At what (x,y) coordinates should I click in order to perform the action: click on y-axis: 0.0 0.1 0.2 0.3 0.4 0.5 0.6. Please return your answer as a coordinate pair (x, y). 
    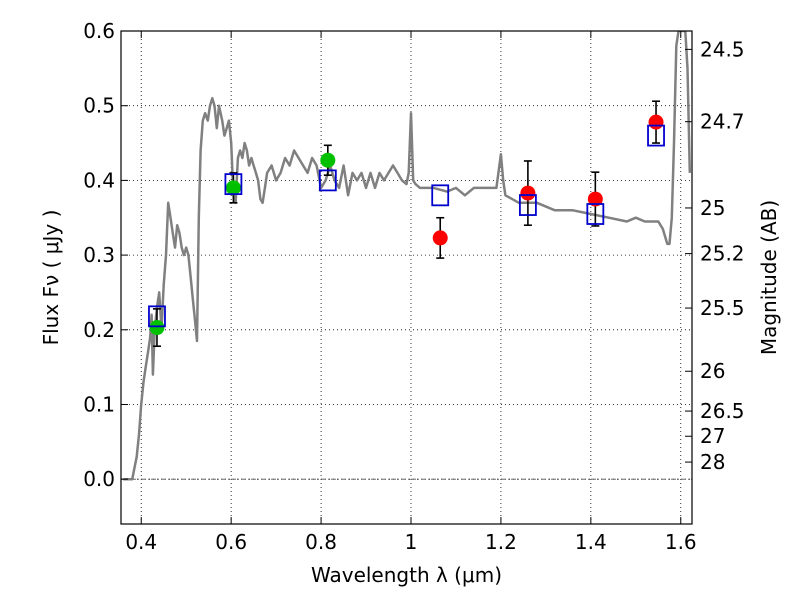
    Looking at the image, I should click on (105, 255).